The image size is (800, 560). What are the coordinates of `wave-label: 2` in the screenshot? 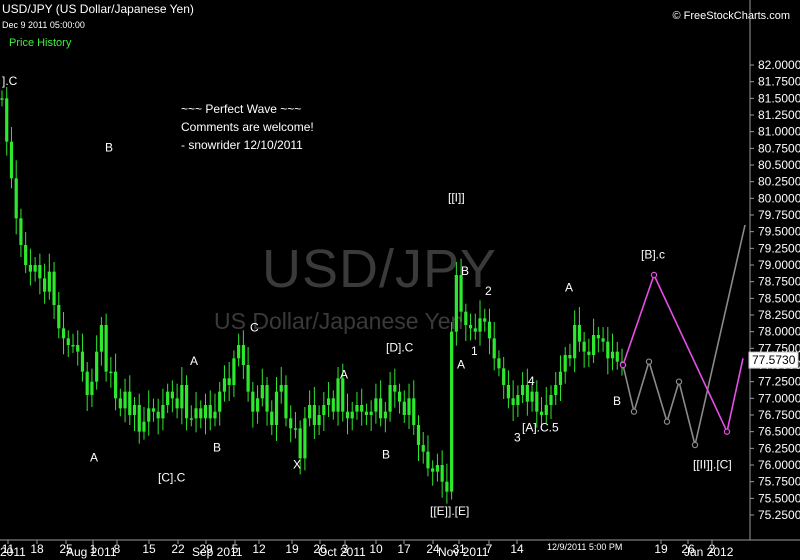 It's located at (488, 291).